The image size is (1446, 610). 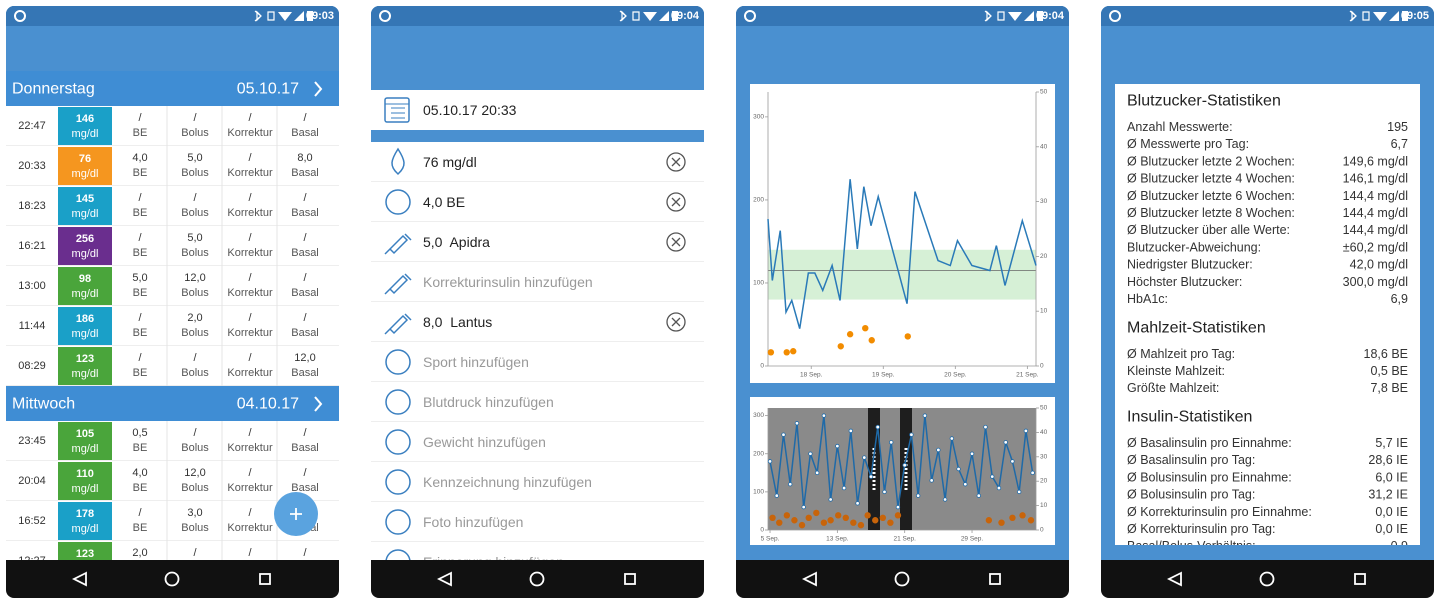 I want to click on entry-date: 05.10.17 20:33, so click(x=470, y=110).